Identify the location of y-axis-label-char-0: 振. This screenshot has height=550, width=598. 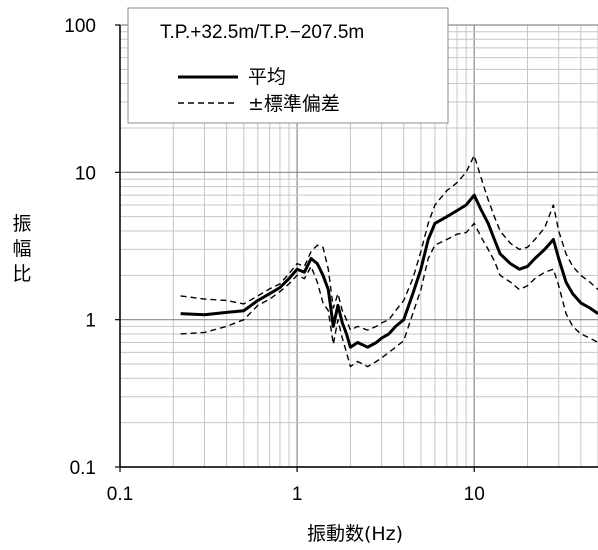
(21, 224).